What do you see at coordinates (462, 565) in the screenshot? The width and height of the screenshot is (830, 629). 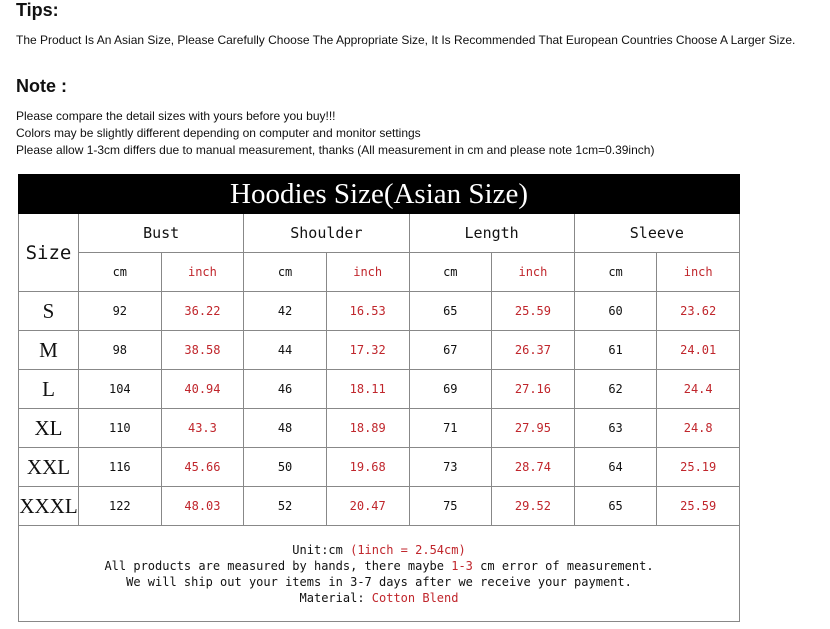 I see `measure-b: 1-3` at bounding box center [462, 565].